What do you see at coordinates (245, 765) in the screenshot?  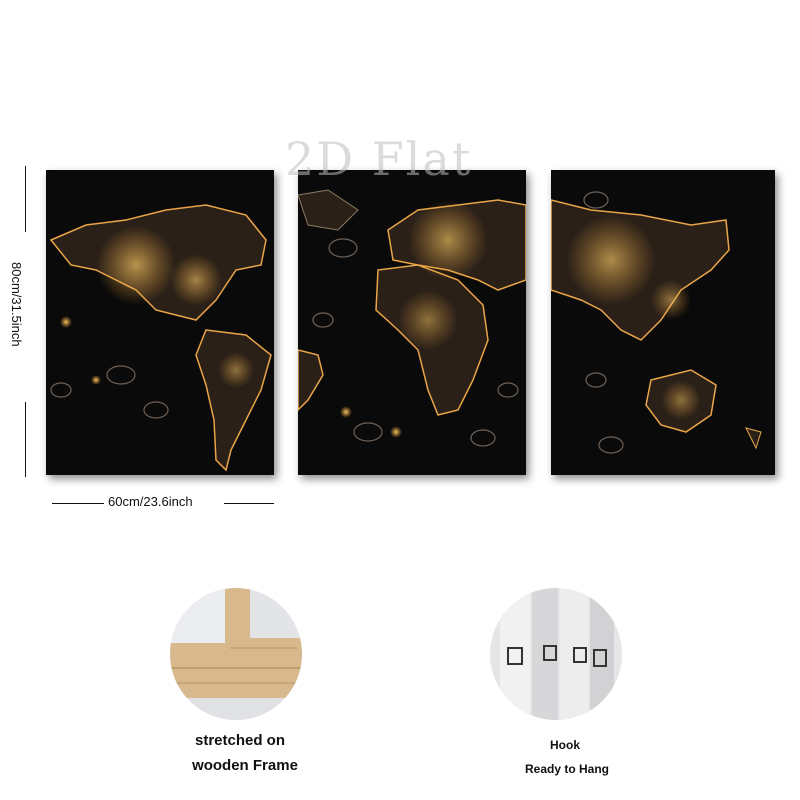 I see `frame-caption-line2: wooden Frame` at bounding box center [245, 765].